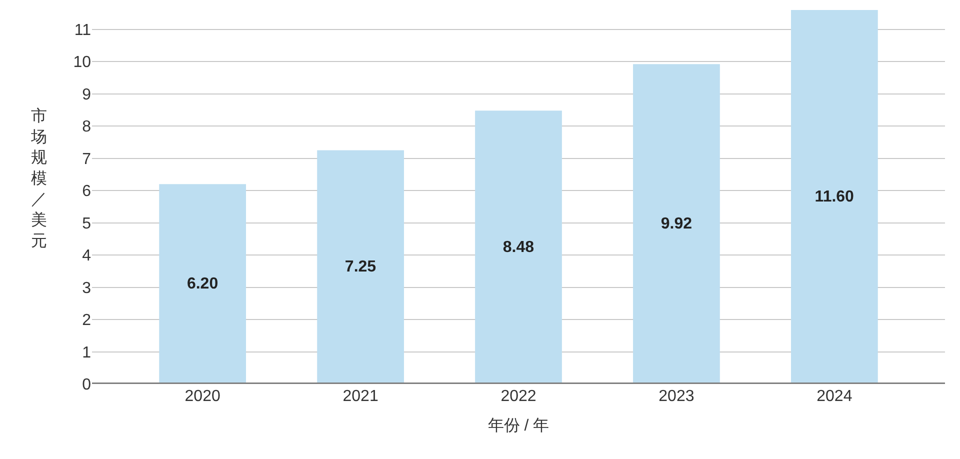  I want to click on x-axis-title: 年份 / 年, so click(519, 426).